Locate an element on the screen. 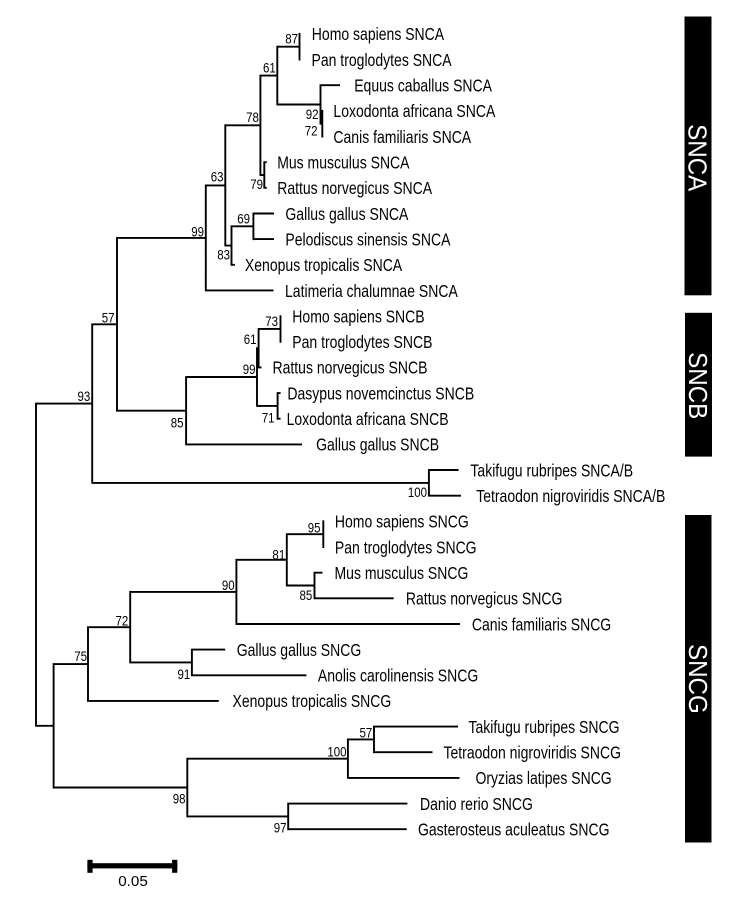 The height and width of the screenshot is (904, 749). svg-text: Canis familiaris SNCA is located at coordinates (402, 138).